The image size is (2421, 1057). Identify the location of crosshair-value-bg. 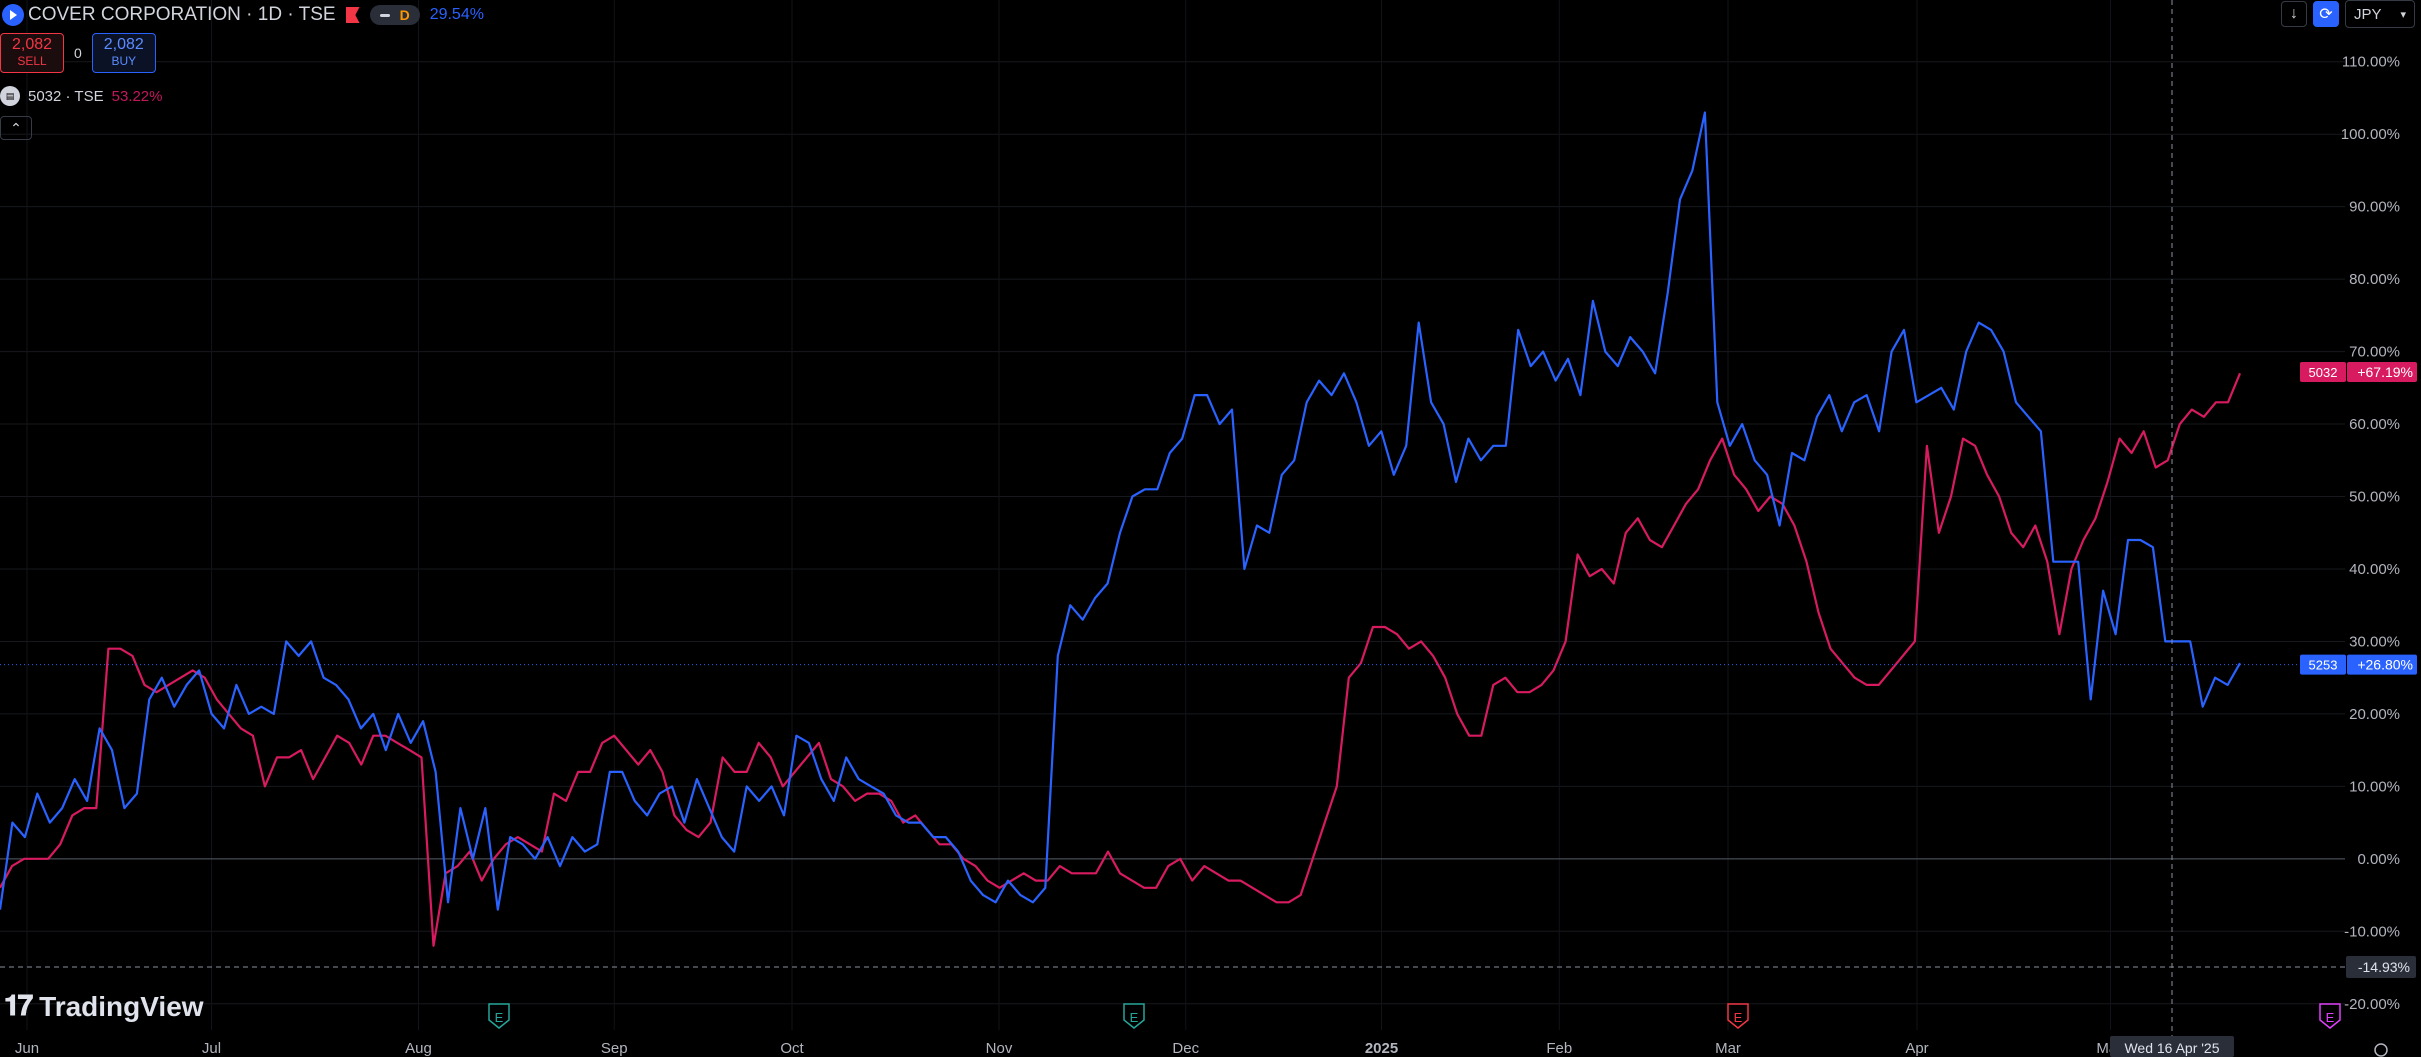
(2381, 967).